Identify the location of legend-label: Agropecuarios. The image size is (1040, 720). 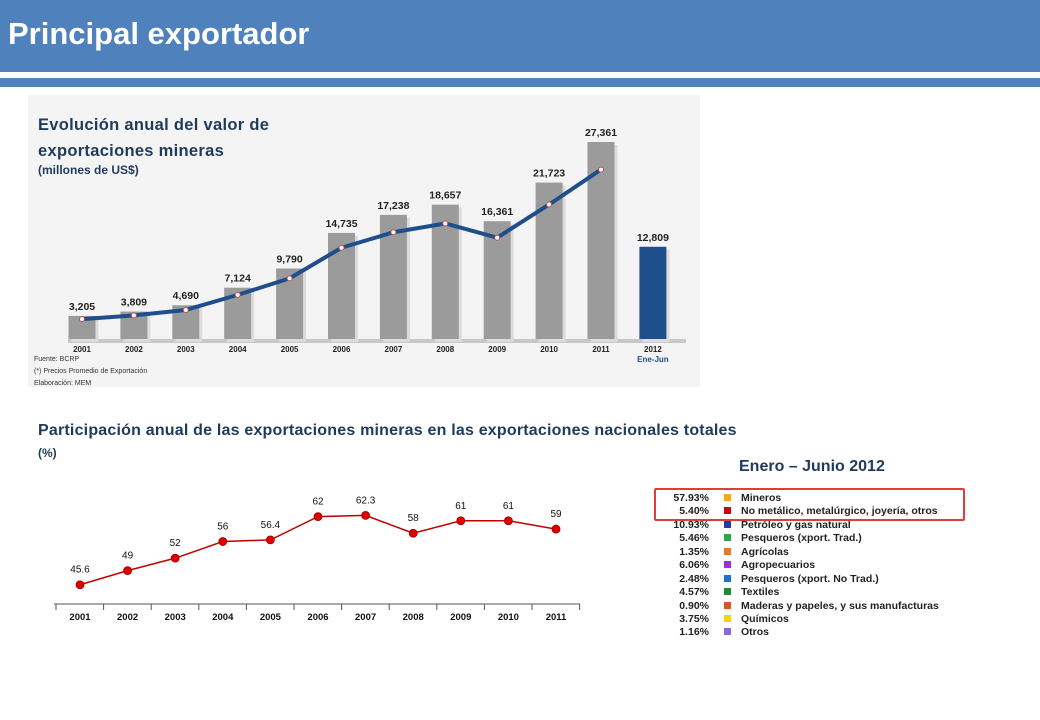
(778, 565).